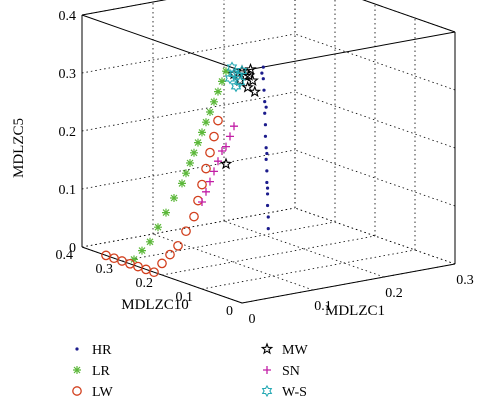 The height and width of the screenshot is (414, 500). I want to click on series-sn, so click(218, 164).